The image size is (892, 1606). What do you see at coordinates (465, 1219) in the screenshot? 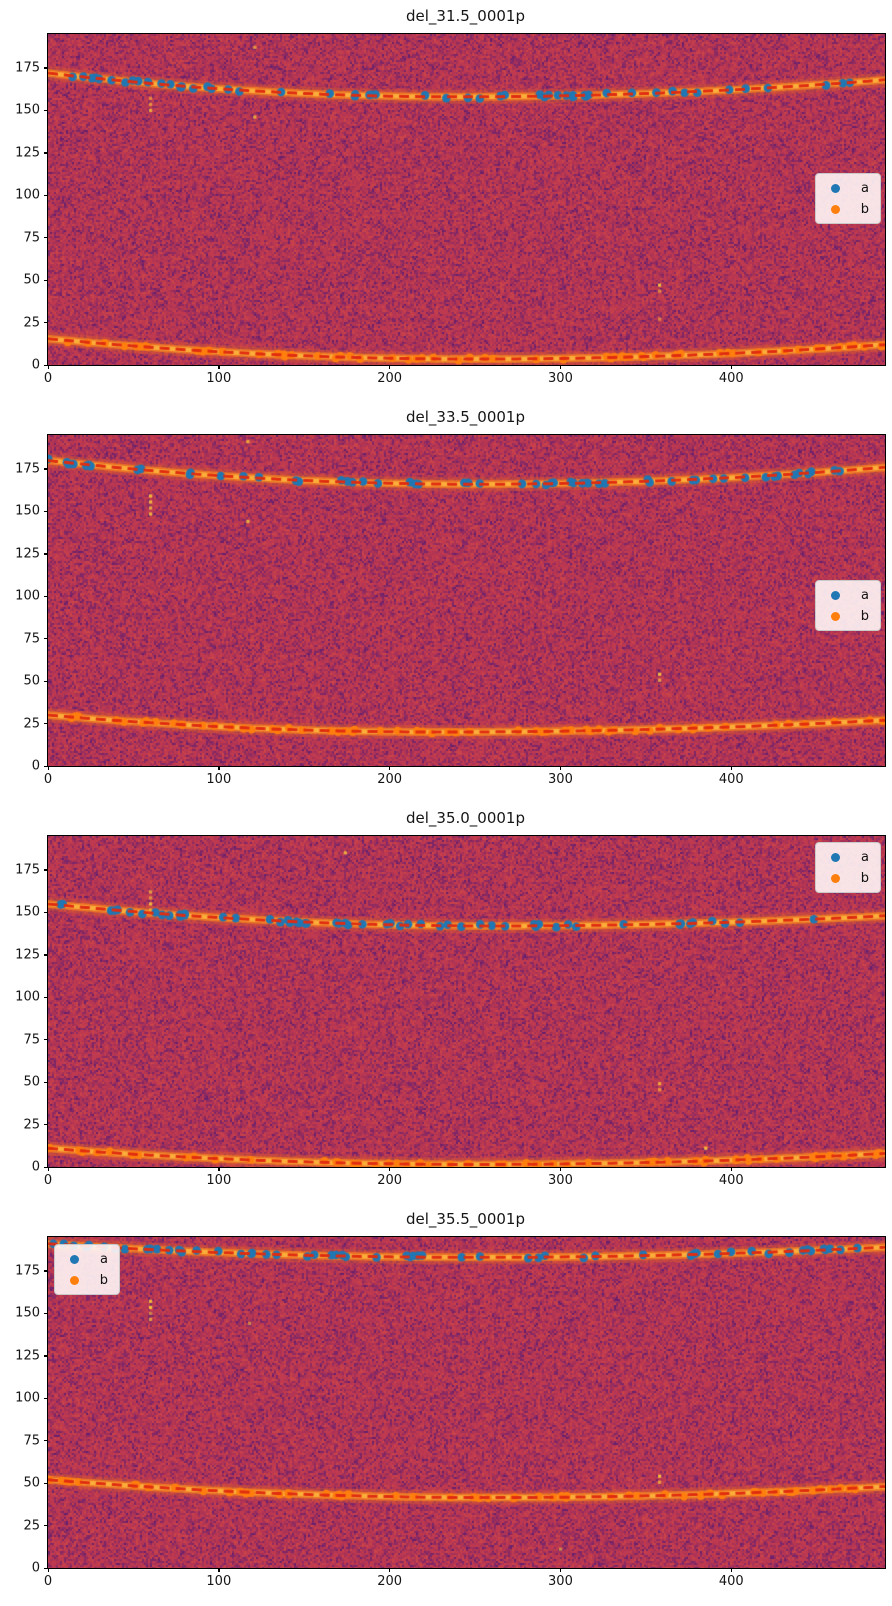
I see `plot-title: del_35.5_0001p` at bounding box center [465, 1219].